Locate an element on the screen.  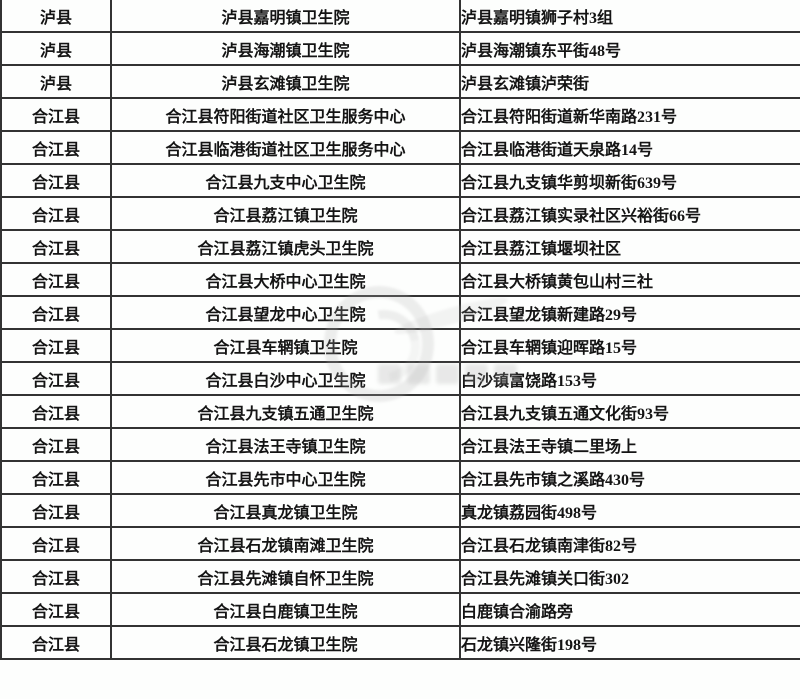
address-cell: 泸县玄滩镇泸荣街 is located at coordinates (629, 81).